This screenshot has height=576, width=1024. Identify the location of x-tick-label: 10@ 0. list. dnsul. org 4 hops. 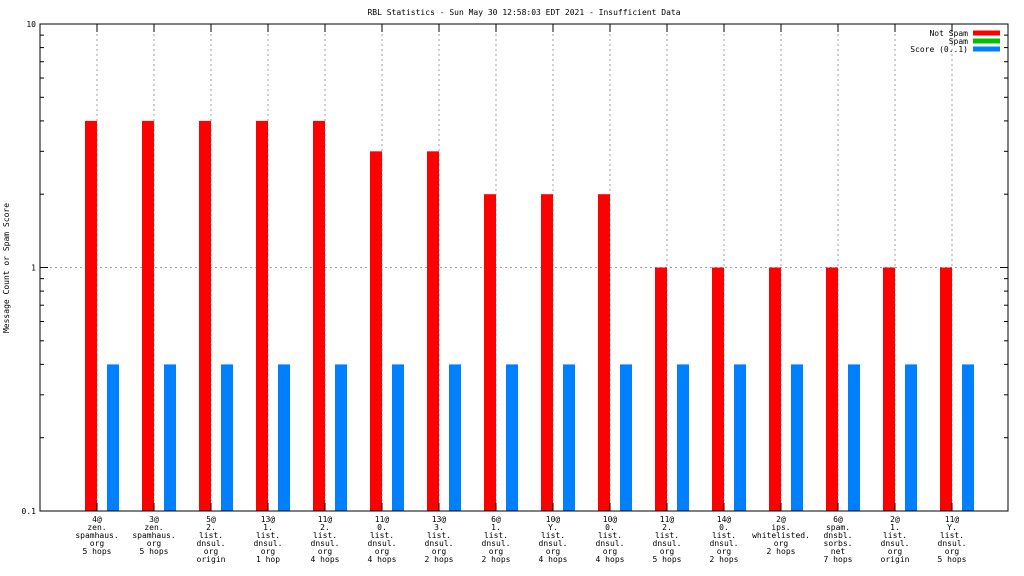
(610, 539).